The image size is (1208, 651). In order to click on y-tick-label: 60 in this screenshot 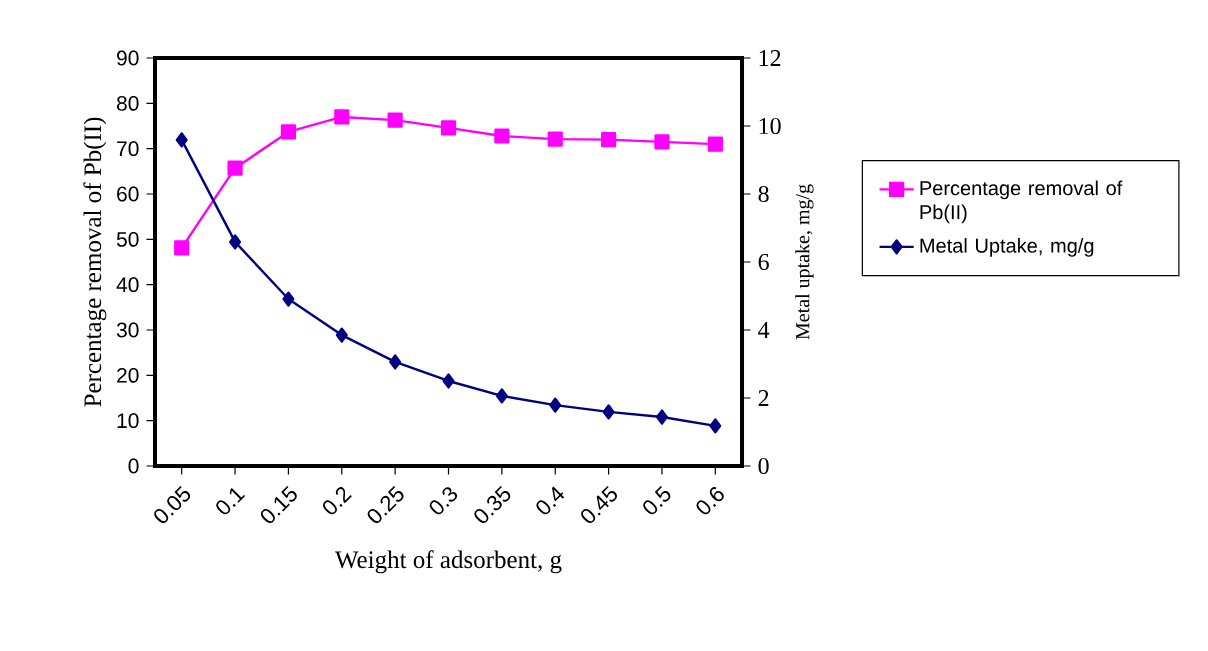, I will do `click(128, 194)`.